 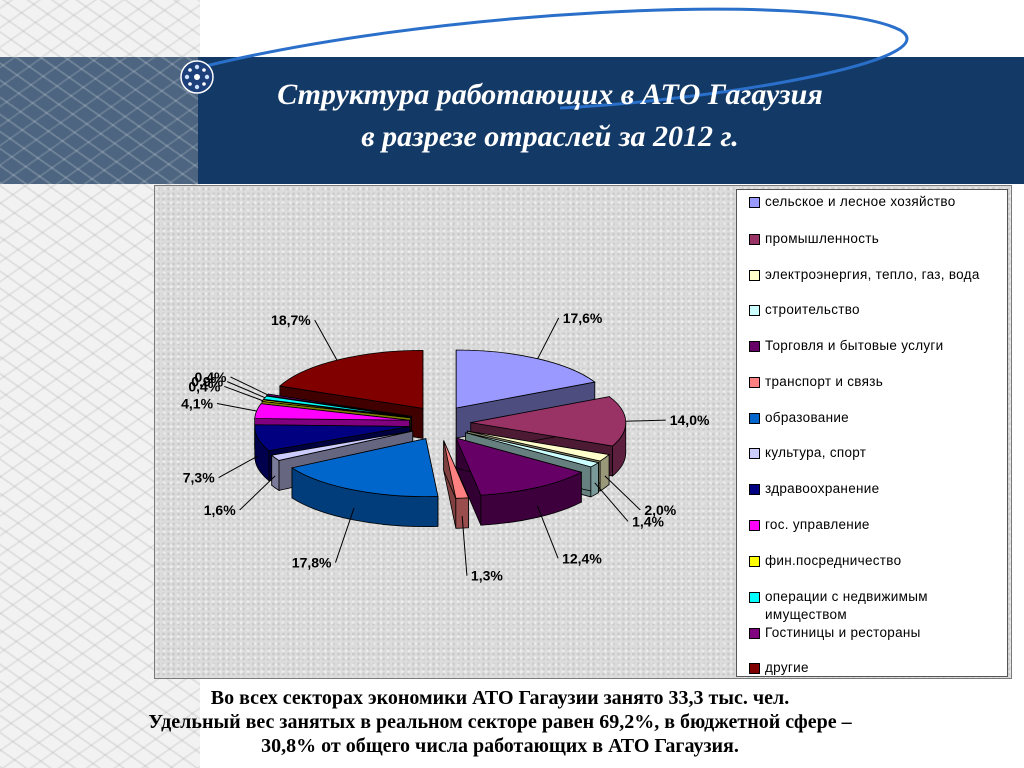 What do you see at coordinates (582, 558) in the screenshot?
I see `pie-data-label: 12,4%` at bounding box center [582, 558].